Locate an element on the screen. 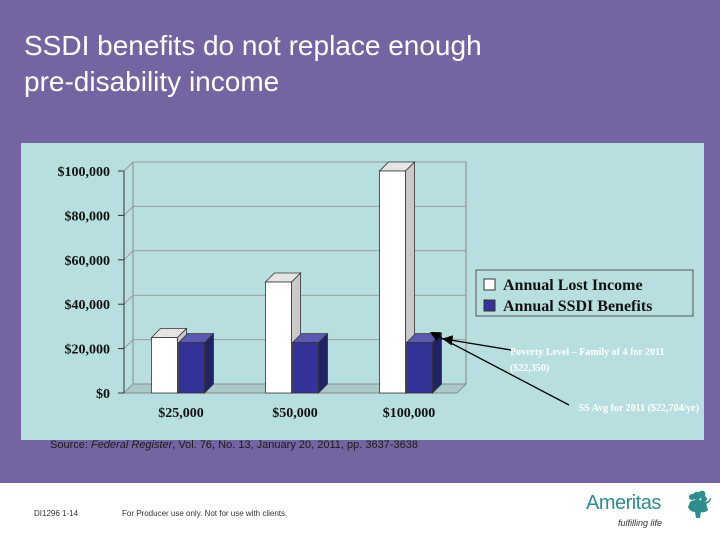 This screenshot has height=540, width=720. ameritas-logo: Ameritas fulfilling life is located at coordinates (651, 509).